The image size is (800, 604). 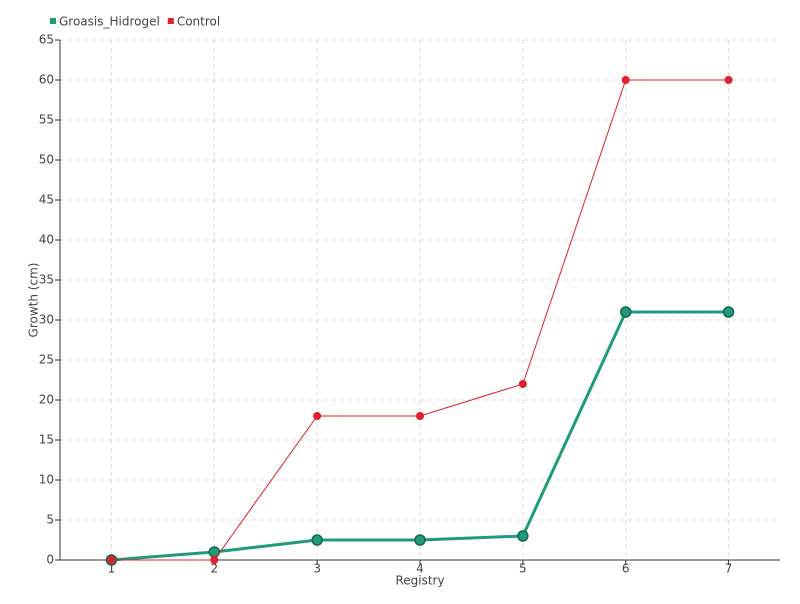 What do you see at coordinates (112, 569) in the screenshot?
I see `x-tick-label: 1` at bounding box center [112, 569].